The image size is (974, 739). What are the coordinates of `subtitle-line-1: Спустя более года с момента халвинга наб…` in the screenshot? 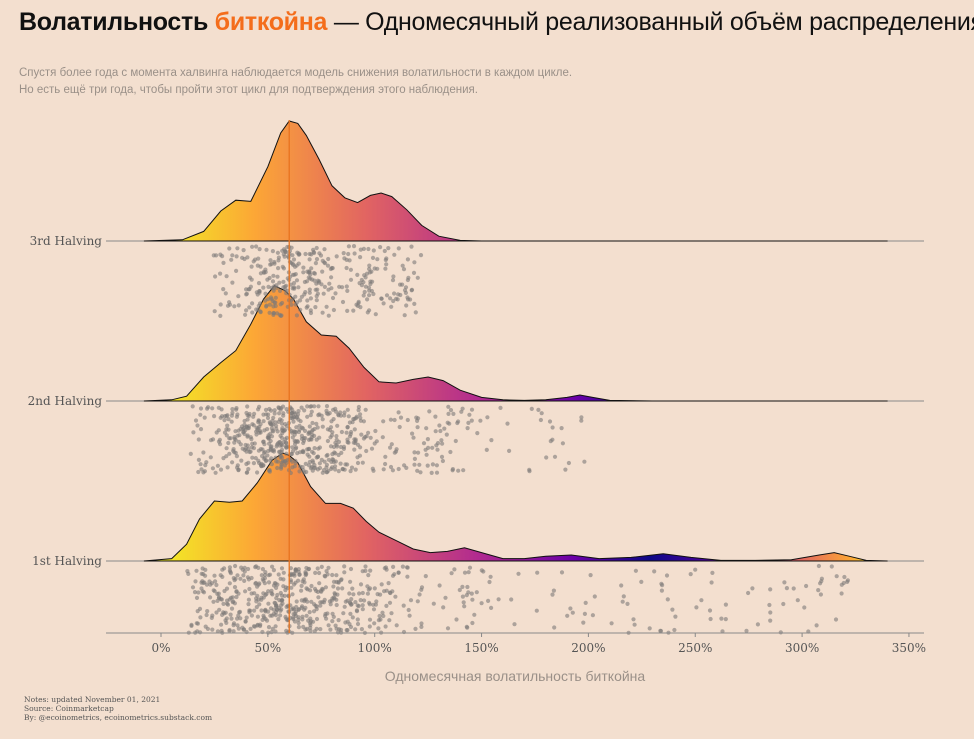 It's located at (296, 73).